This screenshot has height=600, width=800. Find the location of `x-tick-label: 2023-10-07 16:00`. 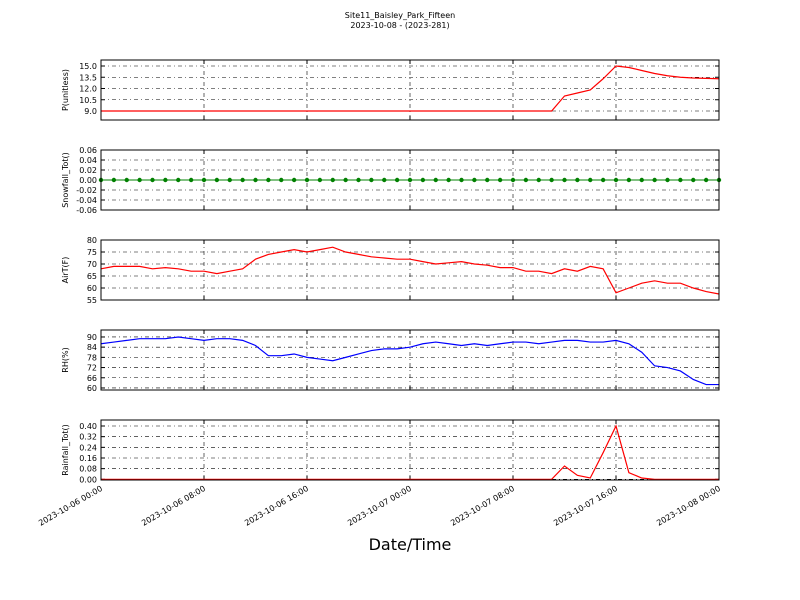

x-tick-label: 2023-10-07 16:00 is located at coordinates (585, 506).